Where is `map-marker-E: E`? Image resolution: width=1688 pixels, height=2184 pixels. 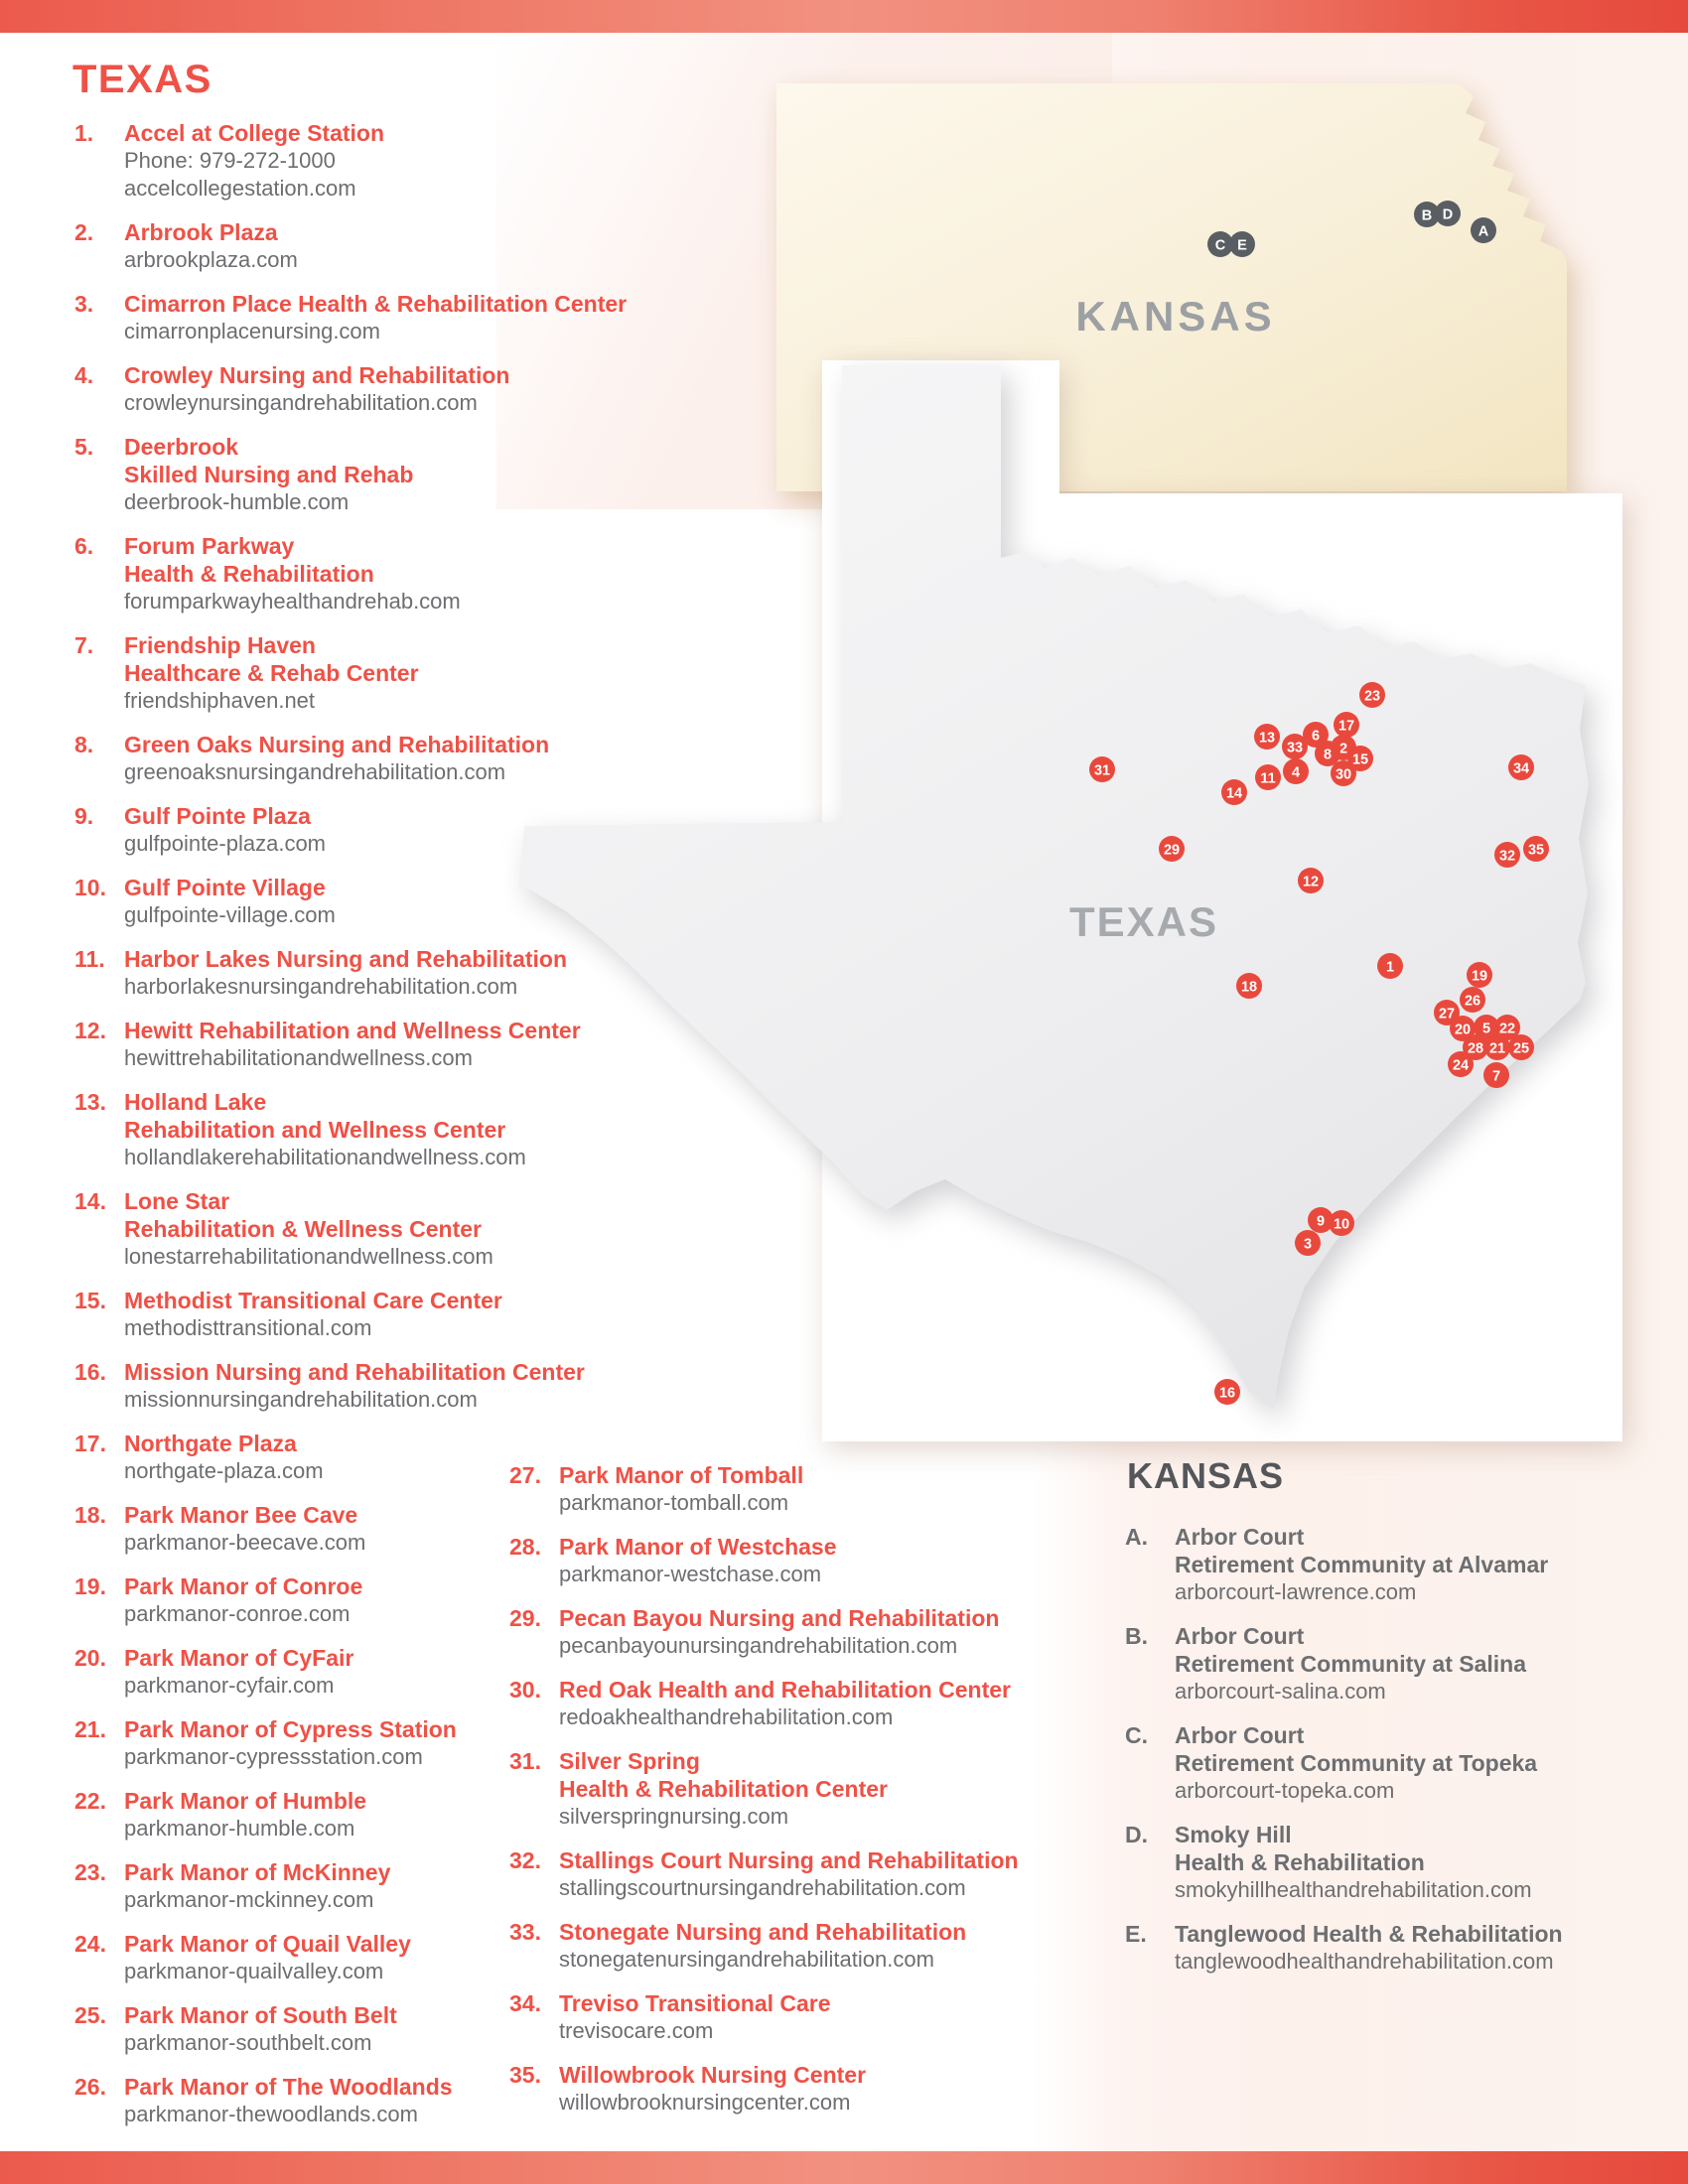
map-marker-E: E is located at coordinates (1242, 244).